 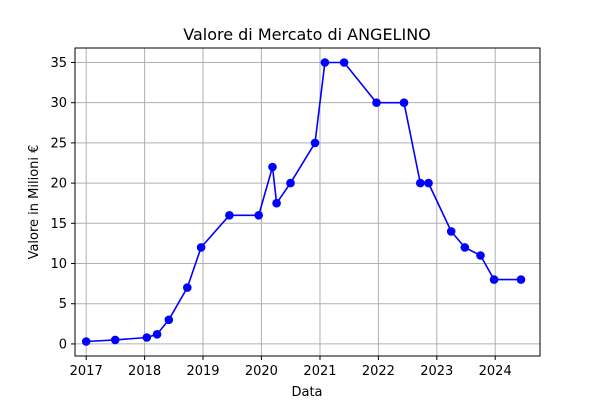 What do you see at coordinates (261, 371) in the screenshot?
I see `x-tick-label: 2020` at bounding box center [261, 371].